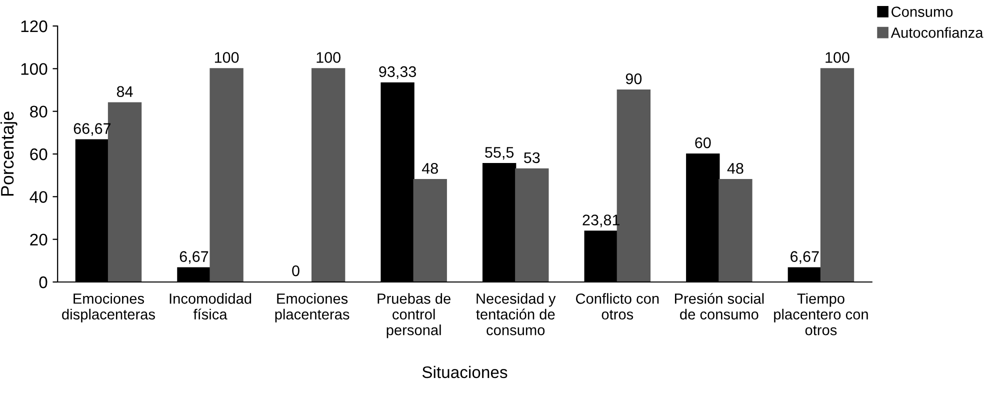  What do you see at coordinates (703, 142) in the screenshot?
I see `data-label: 60` at bounding box center [703, 142].